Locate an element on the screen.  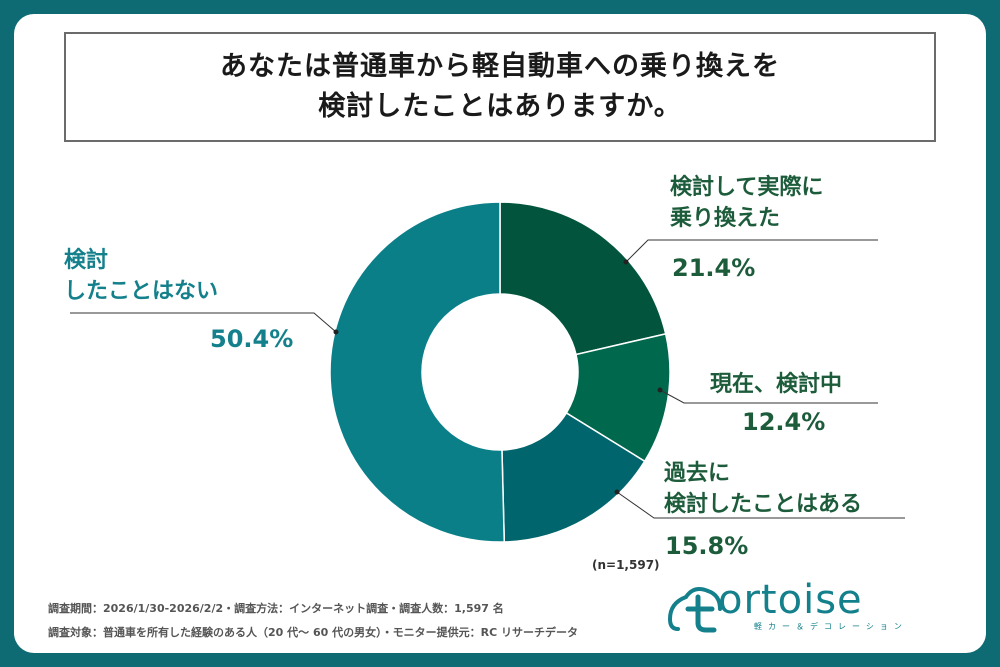
slice-never is located at coordinates (417, 372).